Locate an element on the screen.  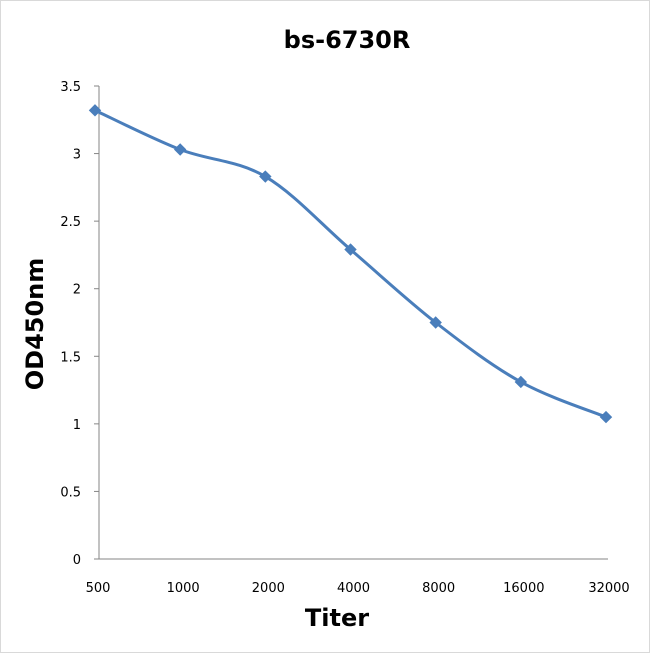
x-tick-label: 500 is located at coordinates (98, 588).